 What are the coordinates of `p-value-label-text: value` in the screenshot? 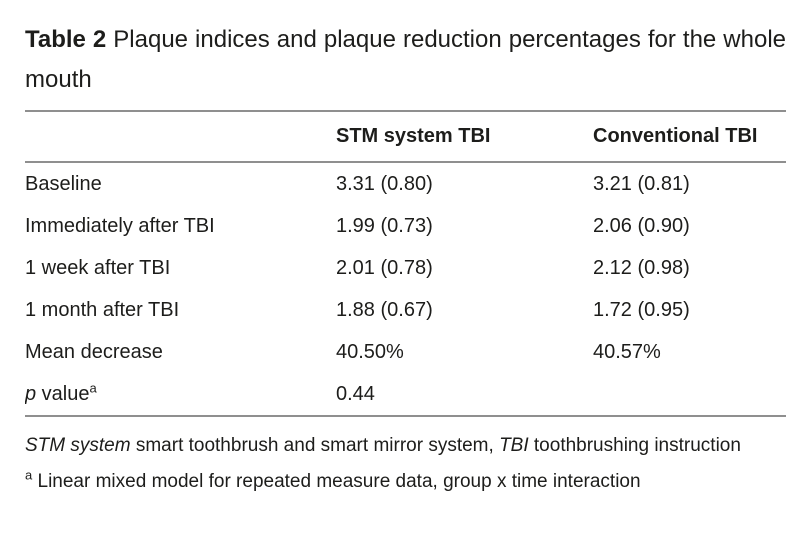 It's located at (63, 393).